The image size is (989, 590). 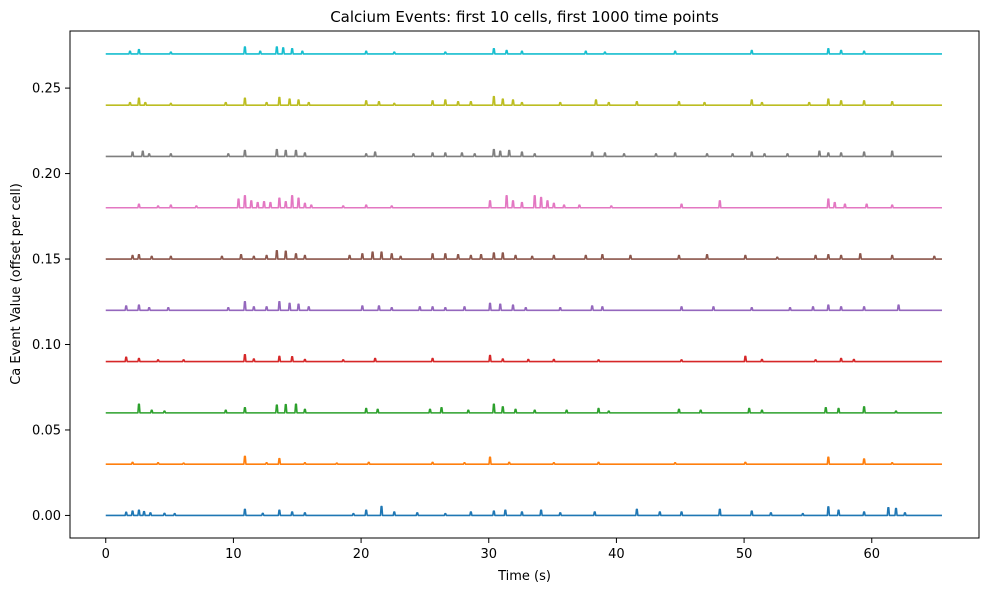 I want to click on y-tick-label: 0.25, so click(x=46, y=89).